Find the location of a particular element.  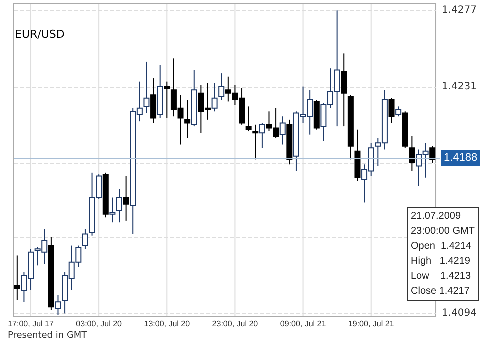

x-tick-label: 13:00, Jul 20 is located at coordinates (167, 324).